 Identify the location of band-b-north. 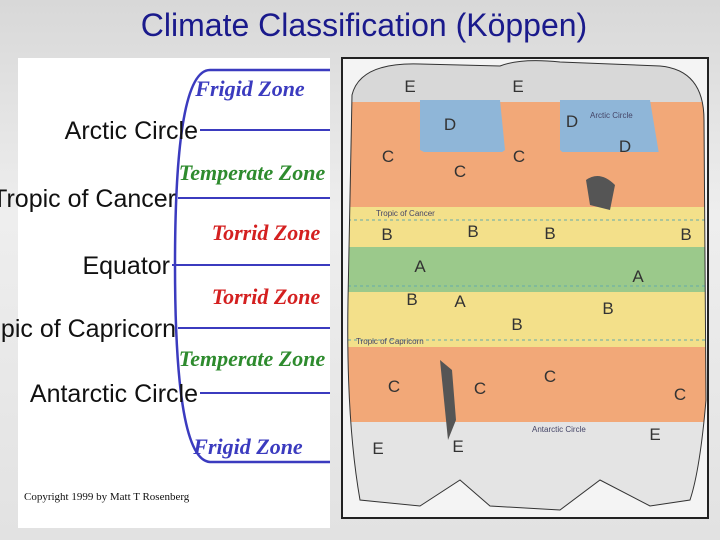
(526, 227).